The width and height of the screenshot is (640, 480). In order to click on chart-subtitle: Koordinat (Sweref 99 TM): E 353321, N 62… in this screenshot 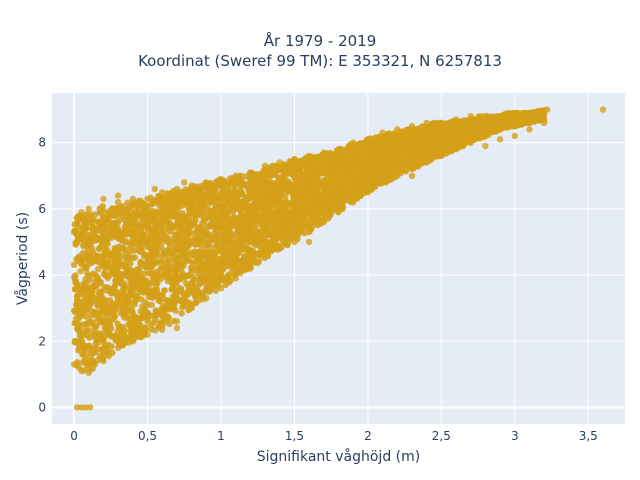, I will do `click(320, 61)`.